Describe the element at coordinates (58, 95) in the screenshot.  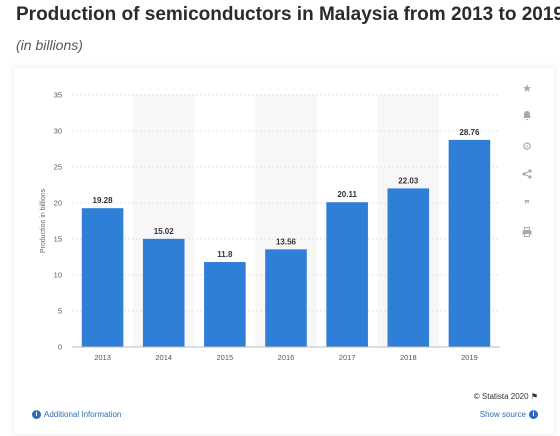
I see `y-tick-label: 35` at that location.